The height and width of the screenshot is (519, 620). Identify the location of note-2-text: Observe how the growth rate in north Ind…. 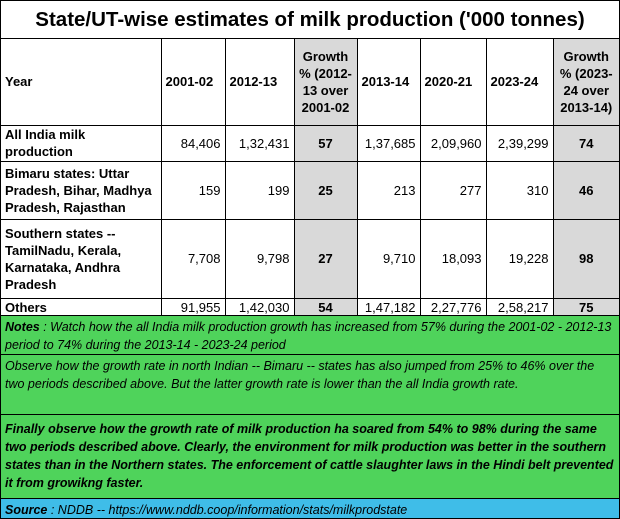
(300, 375).